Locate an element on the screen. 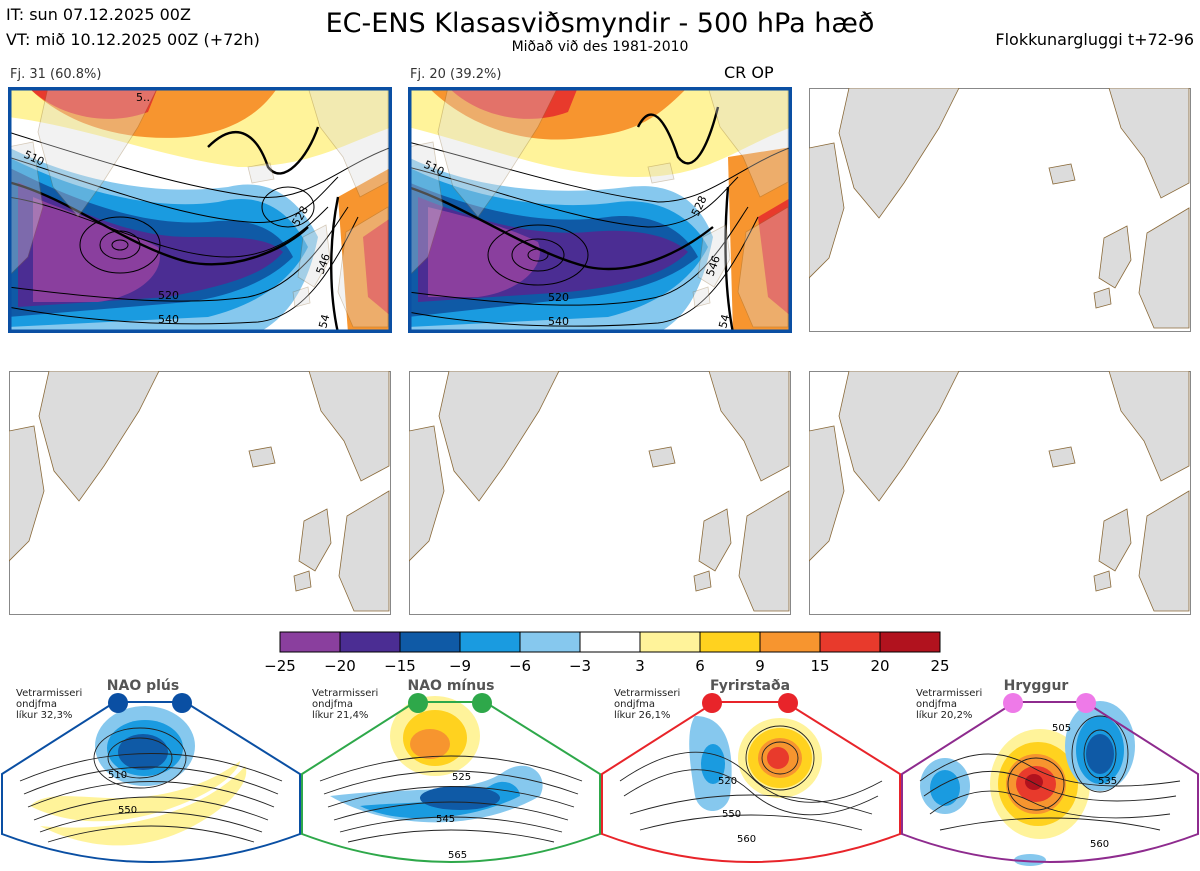 The image size is (1200, 871). regime-nao-minus-note-1: Vetrarmisseri is located at coordinates (345, 693).